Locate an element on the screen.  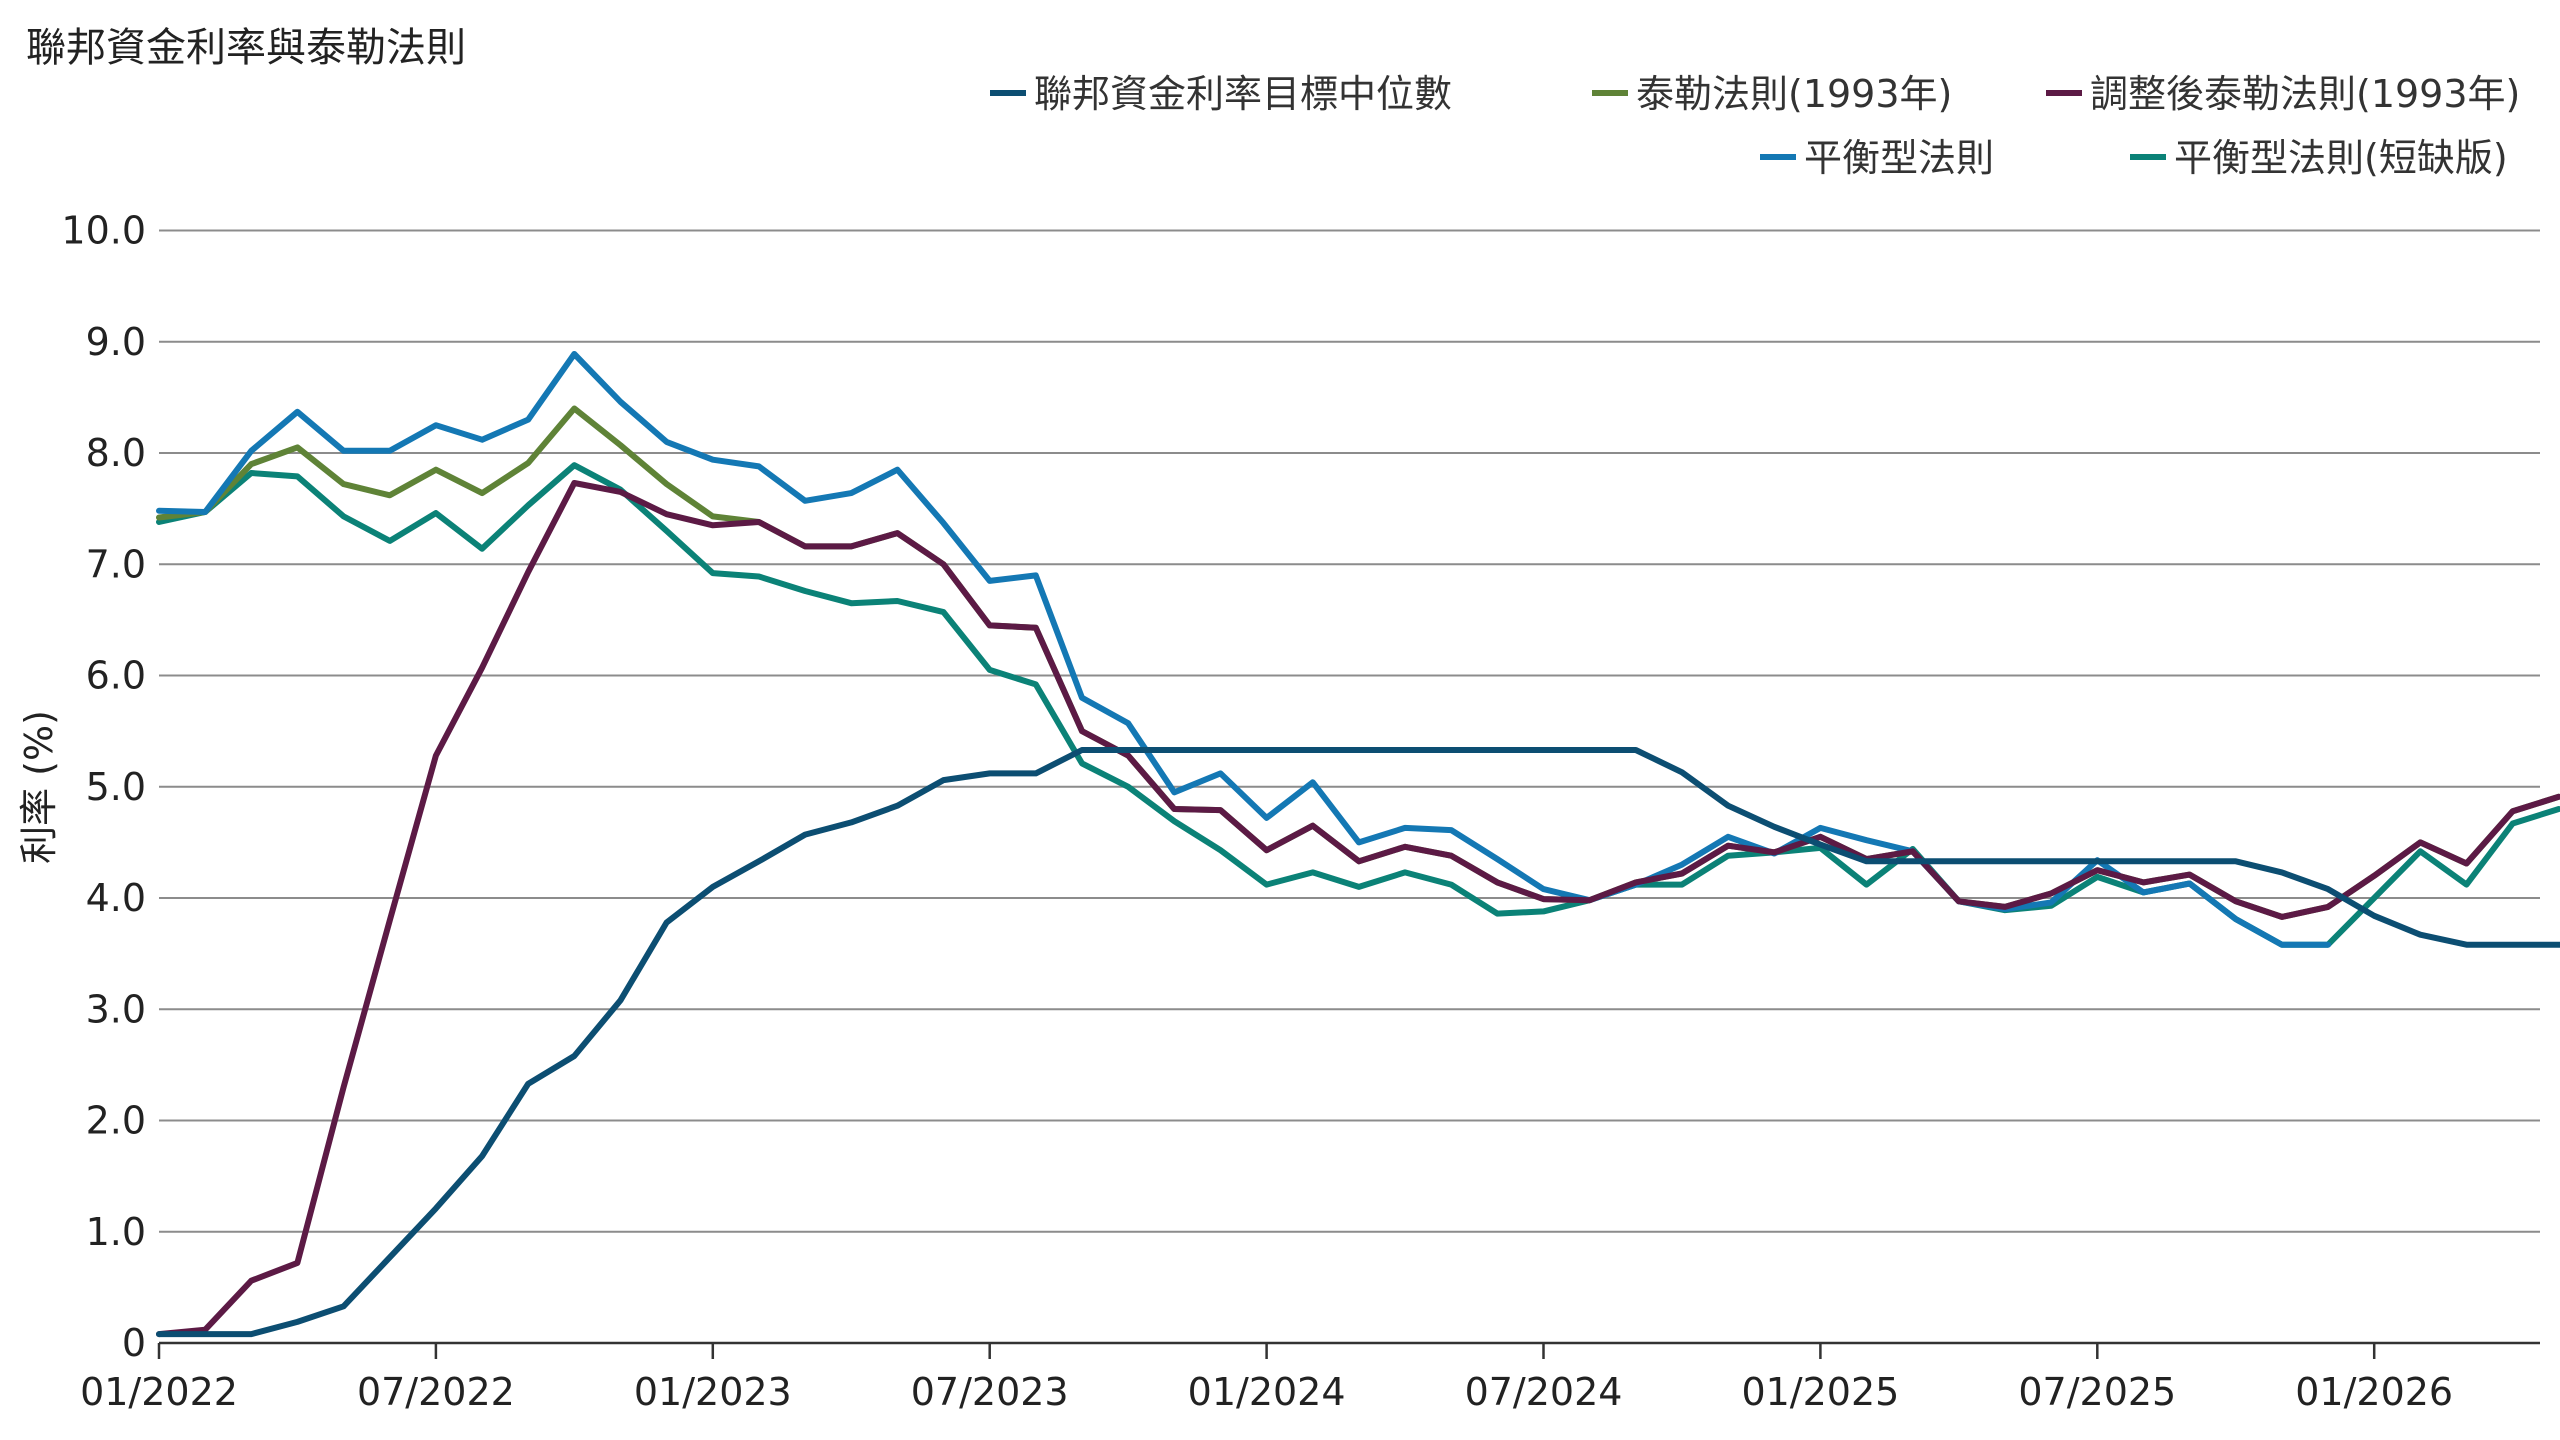
y-tick-label: 9.0 is located at coordinates (116, 342).